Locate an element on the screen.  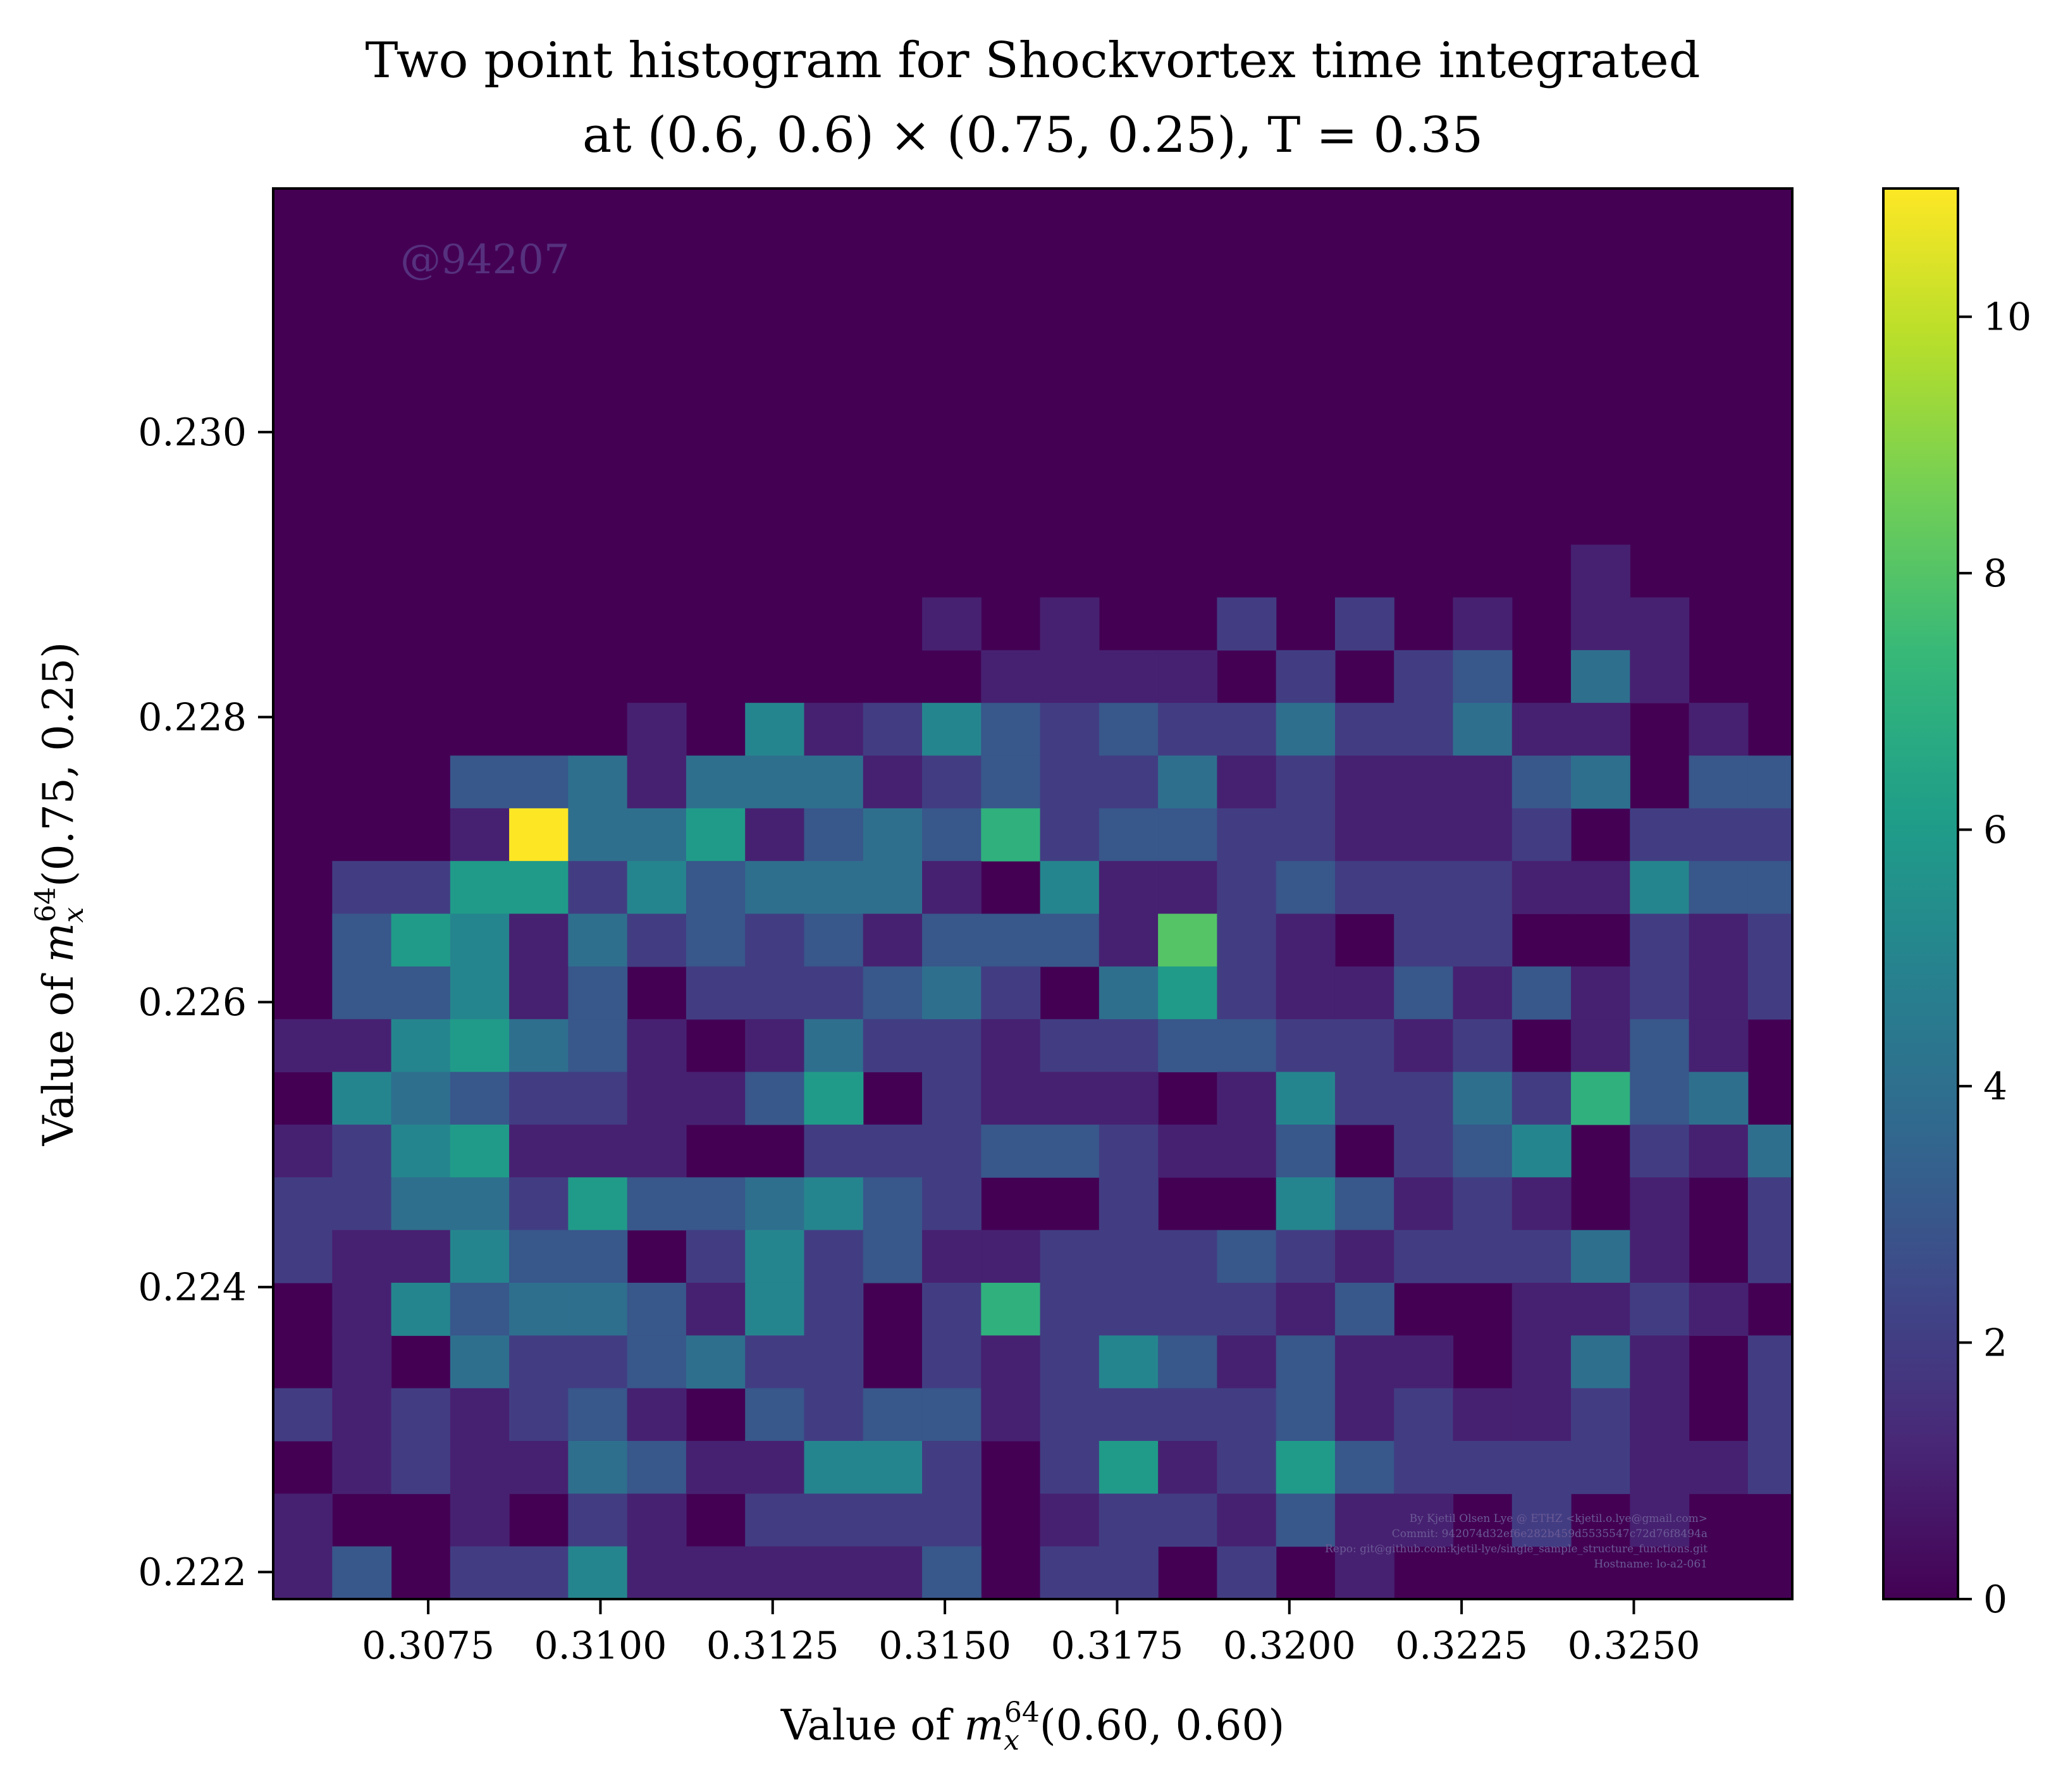
chart-title-line2: at (0.6, 0.6) × (0.75, 0.25), T = 0.35 is located at coordinates (1032, 135).